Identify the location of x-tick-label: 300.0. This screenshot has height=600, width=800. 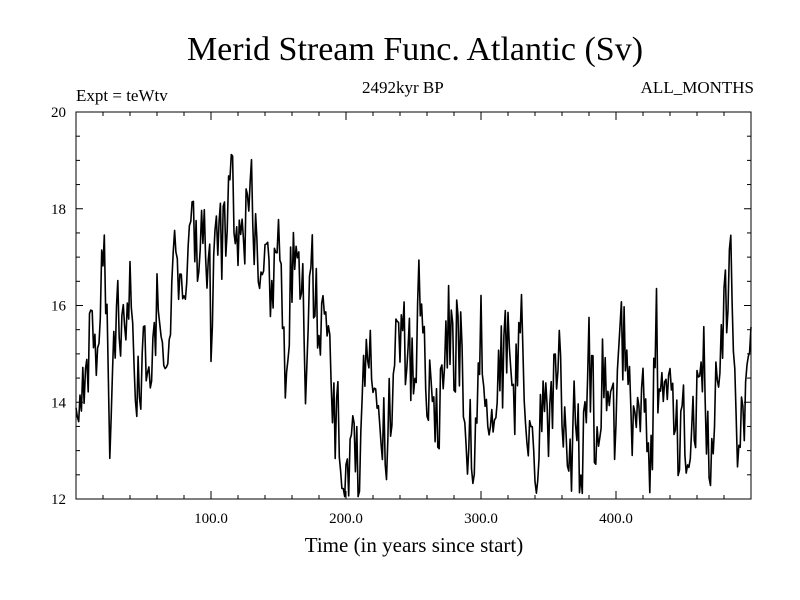
(481, 519).